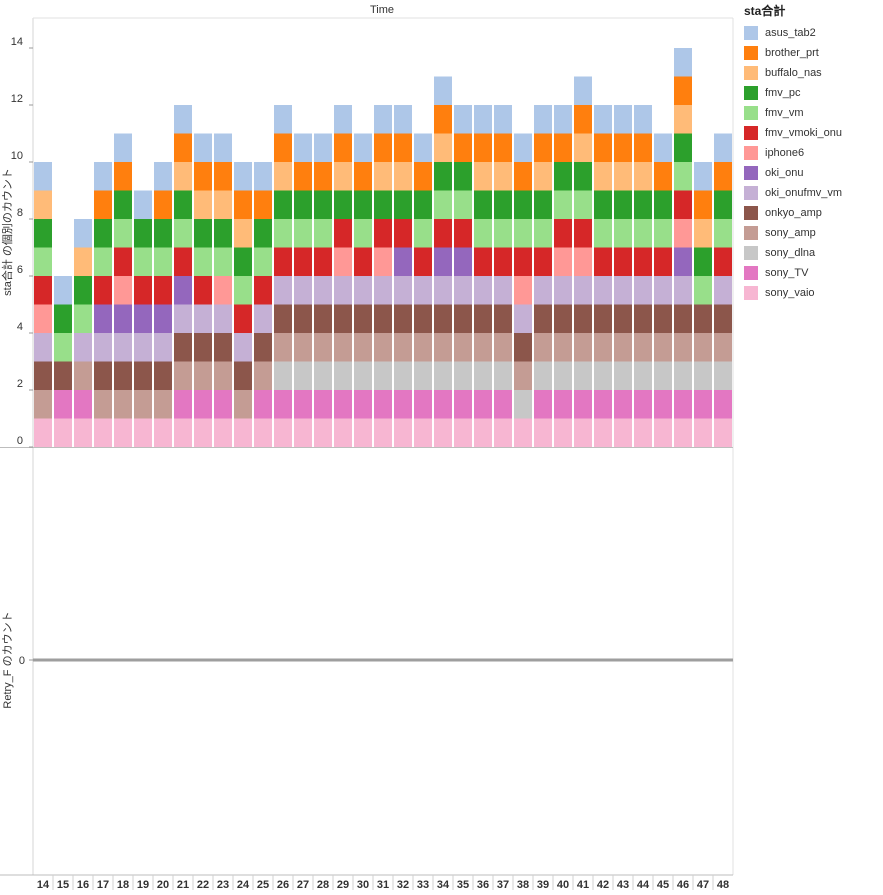 This screenshot has width=883, height=895. Describe the element at coordinates (812, 233) in the screenshot. I see `legend-item: sony_amp` at that location.